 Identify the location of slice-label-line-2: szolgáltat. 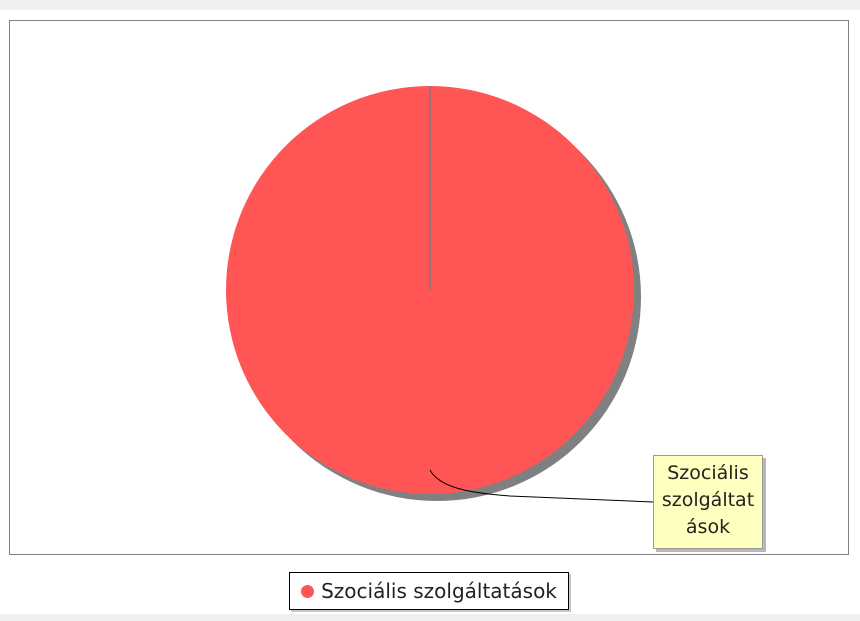
(708, 500).